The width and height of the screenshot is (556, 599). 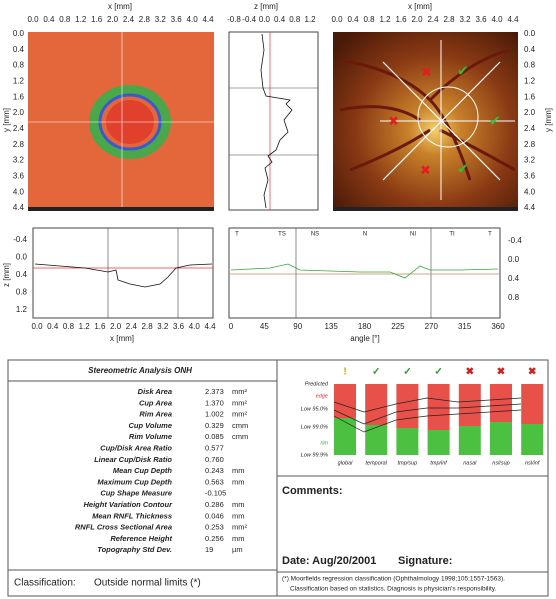 I want to click on parameter-name: Rim Volume, so click(x=150, y=436).